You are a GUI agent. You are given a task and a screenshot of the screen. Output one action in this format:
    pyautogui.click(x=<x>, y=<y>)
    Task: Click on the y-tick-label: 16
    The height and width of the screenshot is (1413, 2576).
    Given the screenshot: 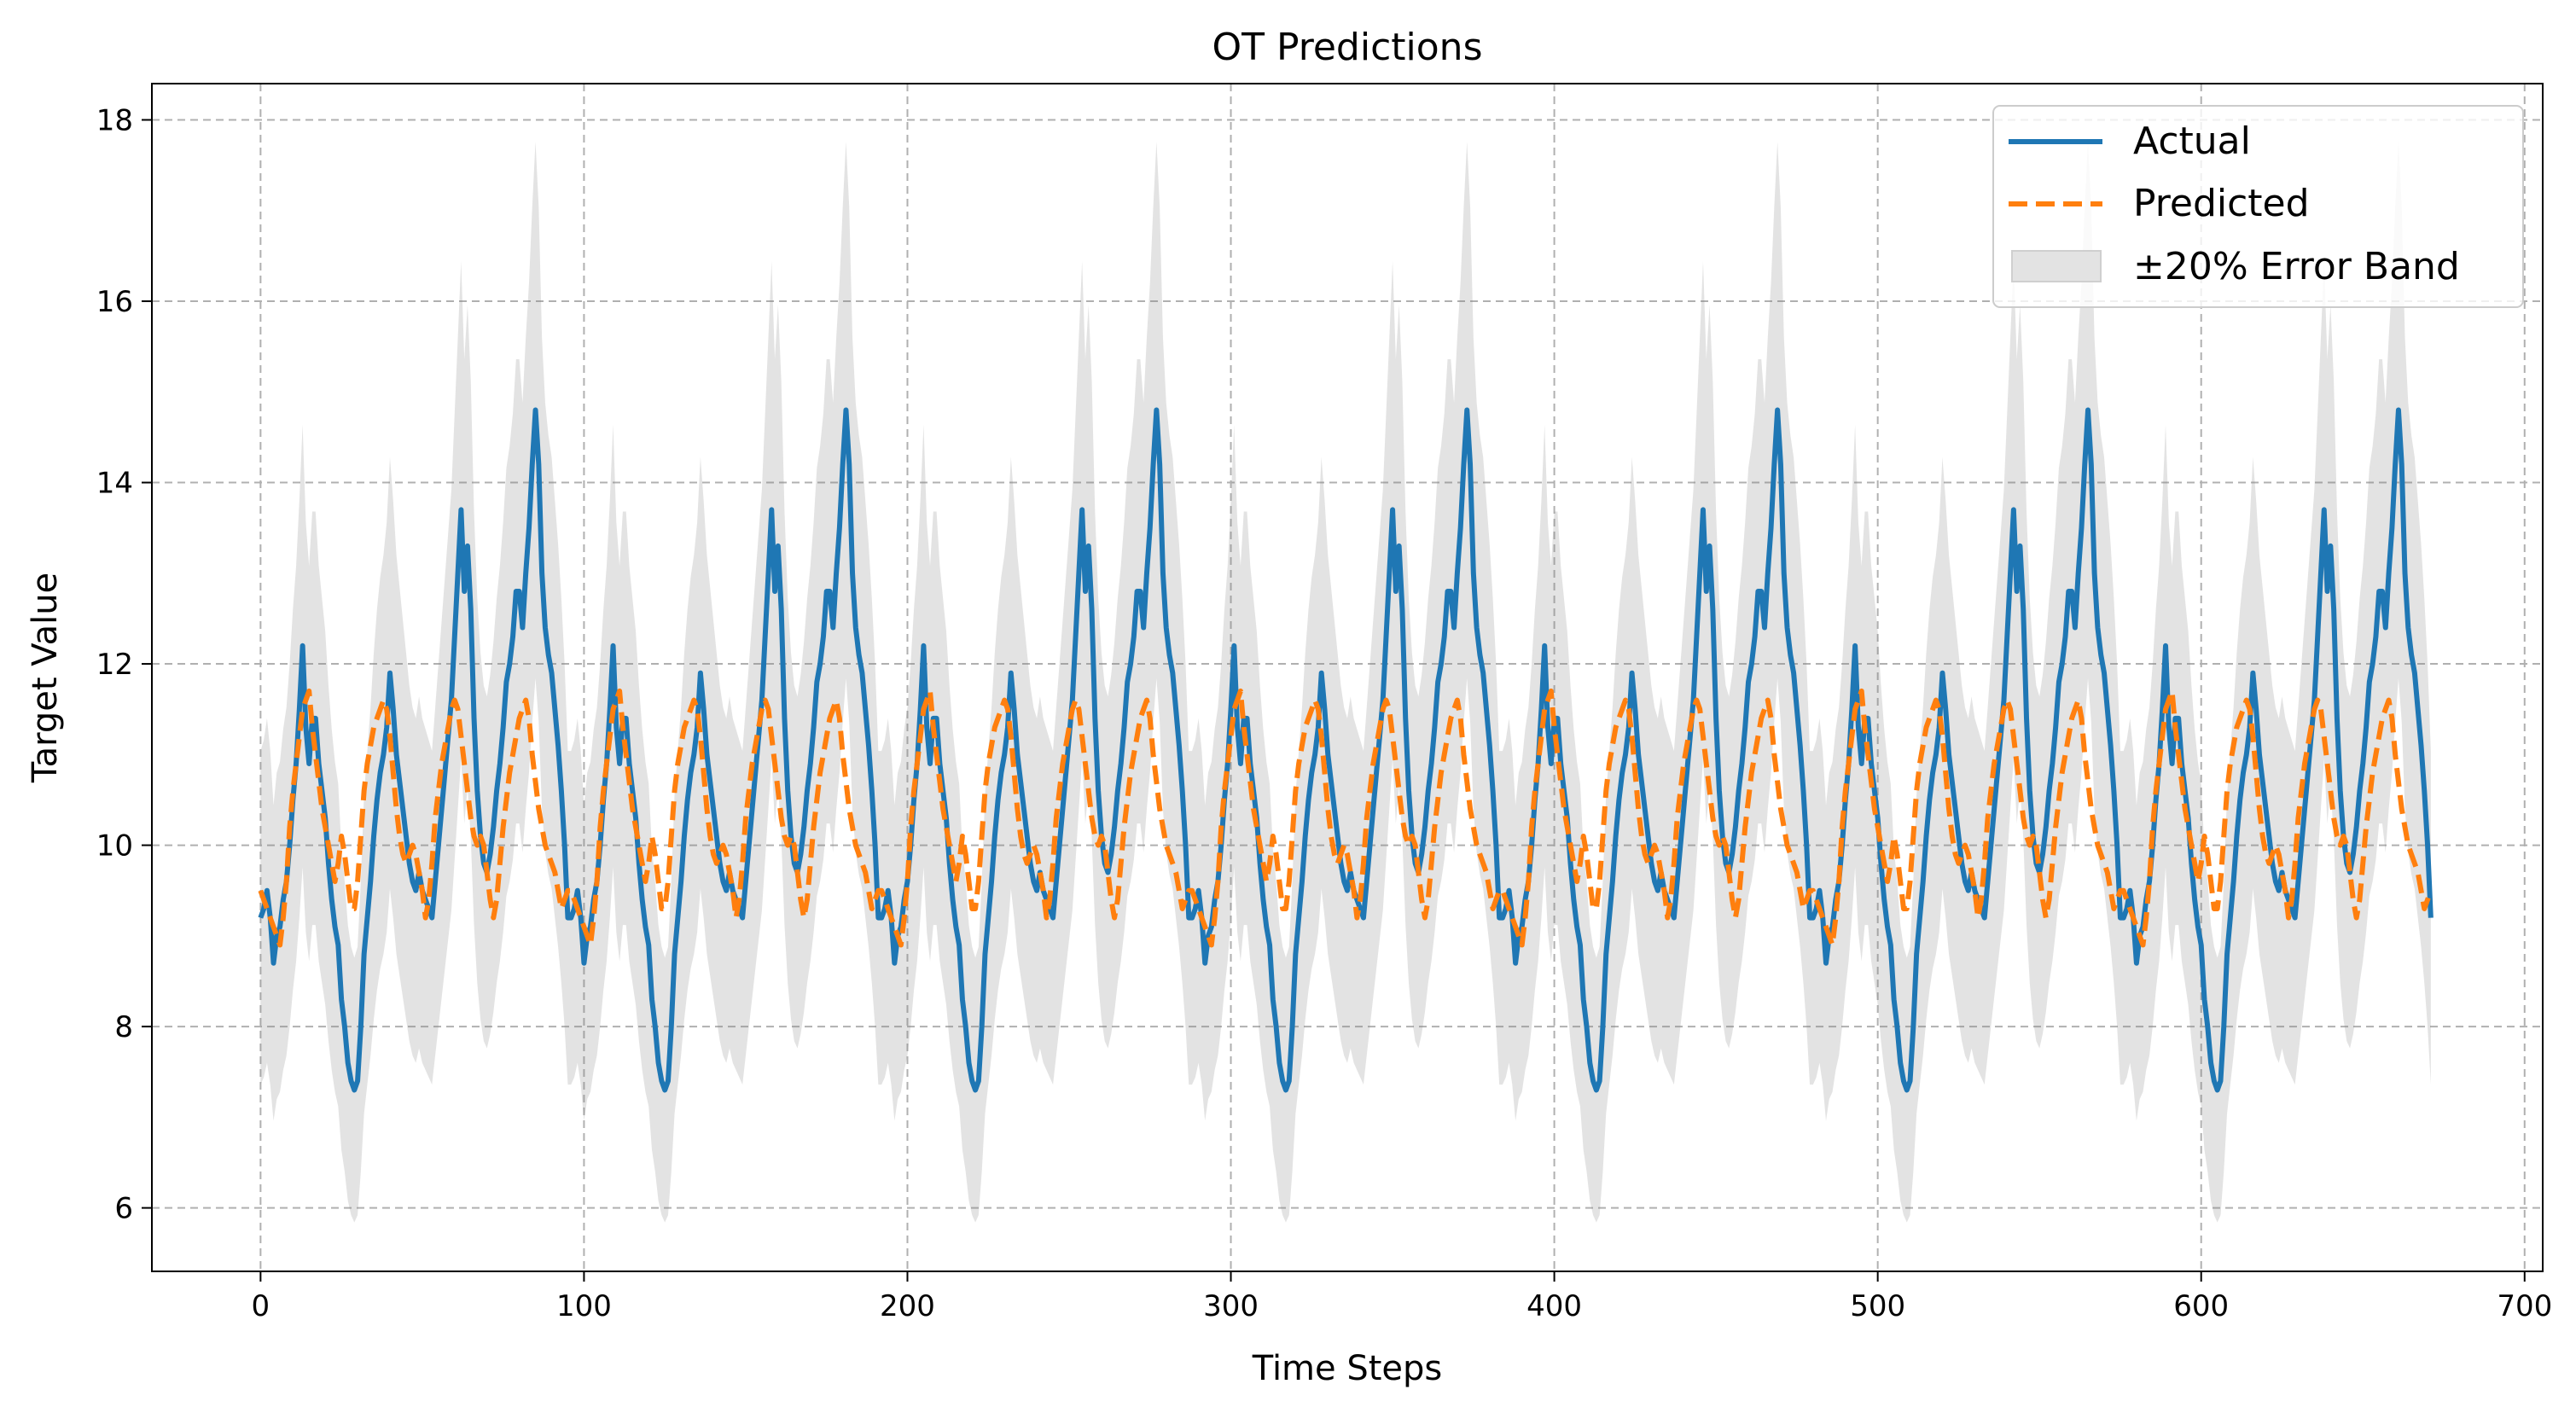 What is the action you would take?
    pyautogui.click(x=115, y=302)
    